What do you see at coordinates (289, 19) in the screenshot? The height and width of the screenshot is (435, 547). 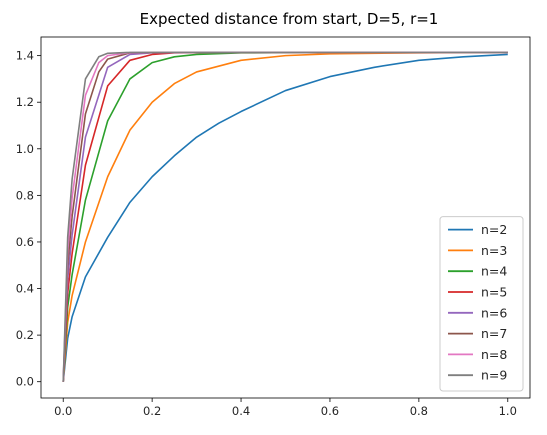 I see `chart-title: Expected distance from start, D=5, r=1` at bounding box center [289, 19].